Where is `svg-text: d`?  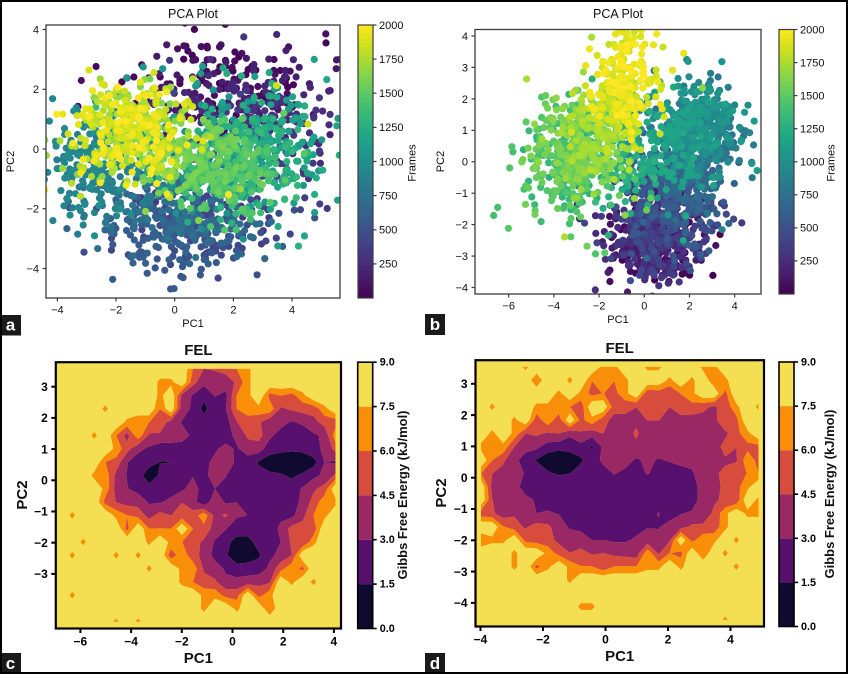 svg-text: d is located at coordinates (435, 663).